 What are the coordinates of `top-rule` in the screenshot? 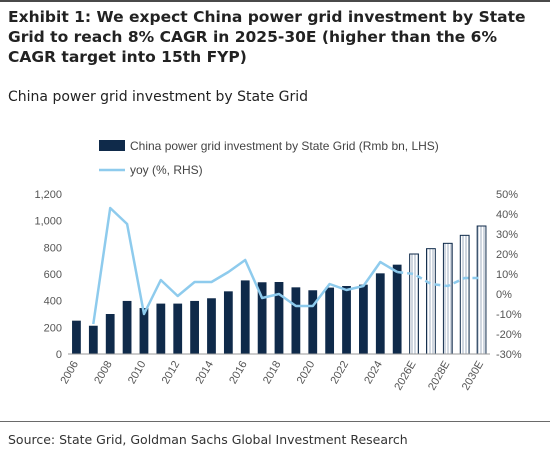 It's located at (275, 1).